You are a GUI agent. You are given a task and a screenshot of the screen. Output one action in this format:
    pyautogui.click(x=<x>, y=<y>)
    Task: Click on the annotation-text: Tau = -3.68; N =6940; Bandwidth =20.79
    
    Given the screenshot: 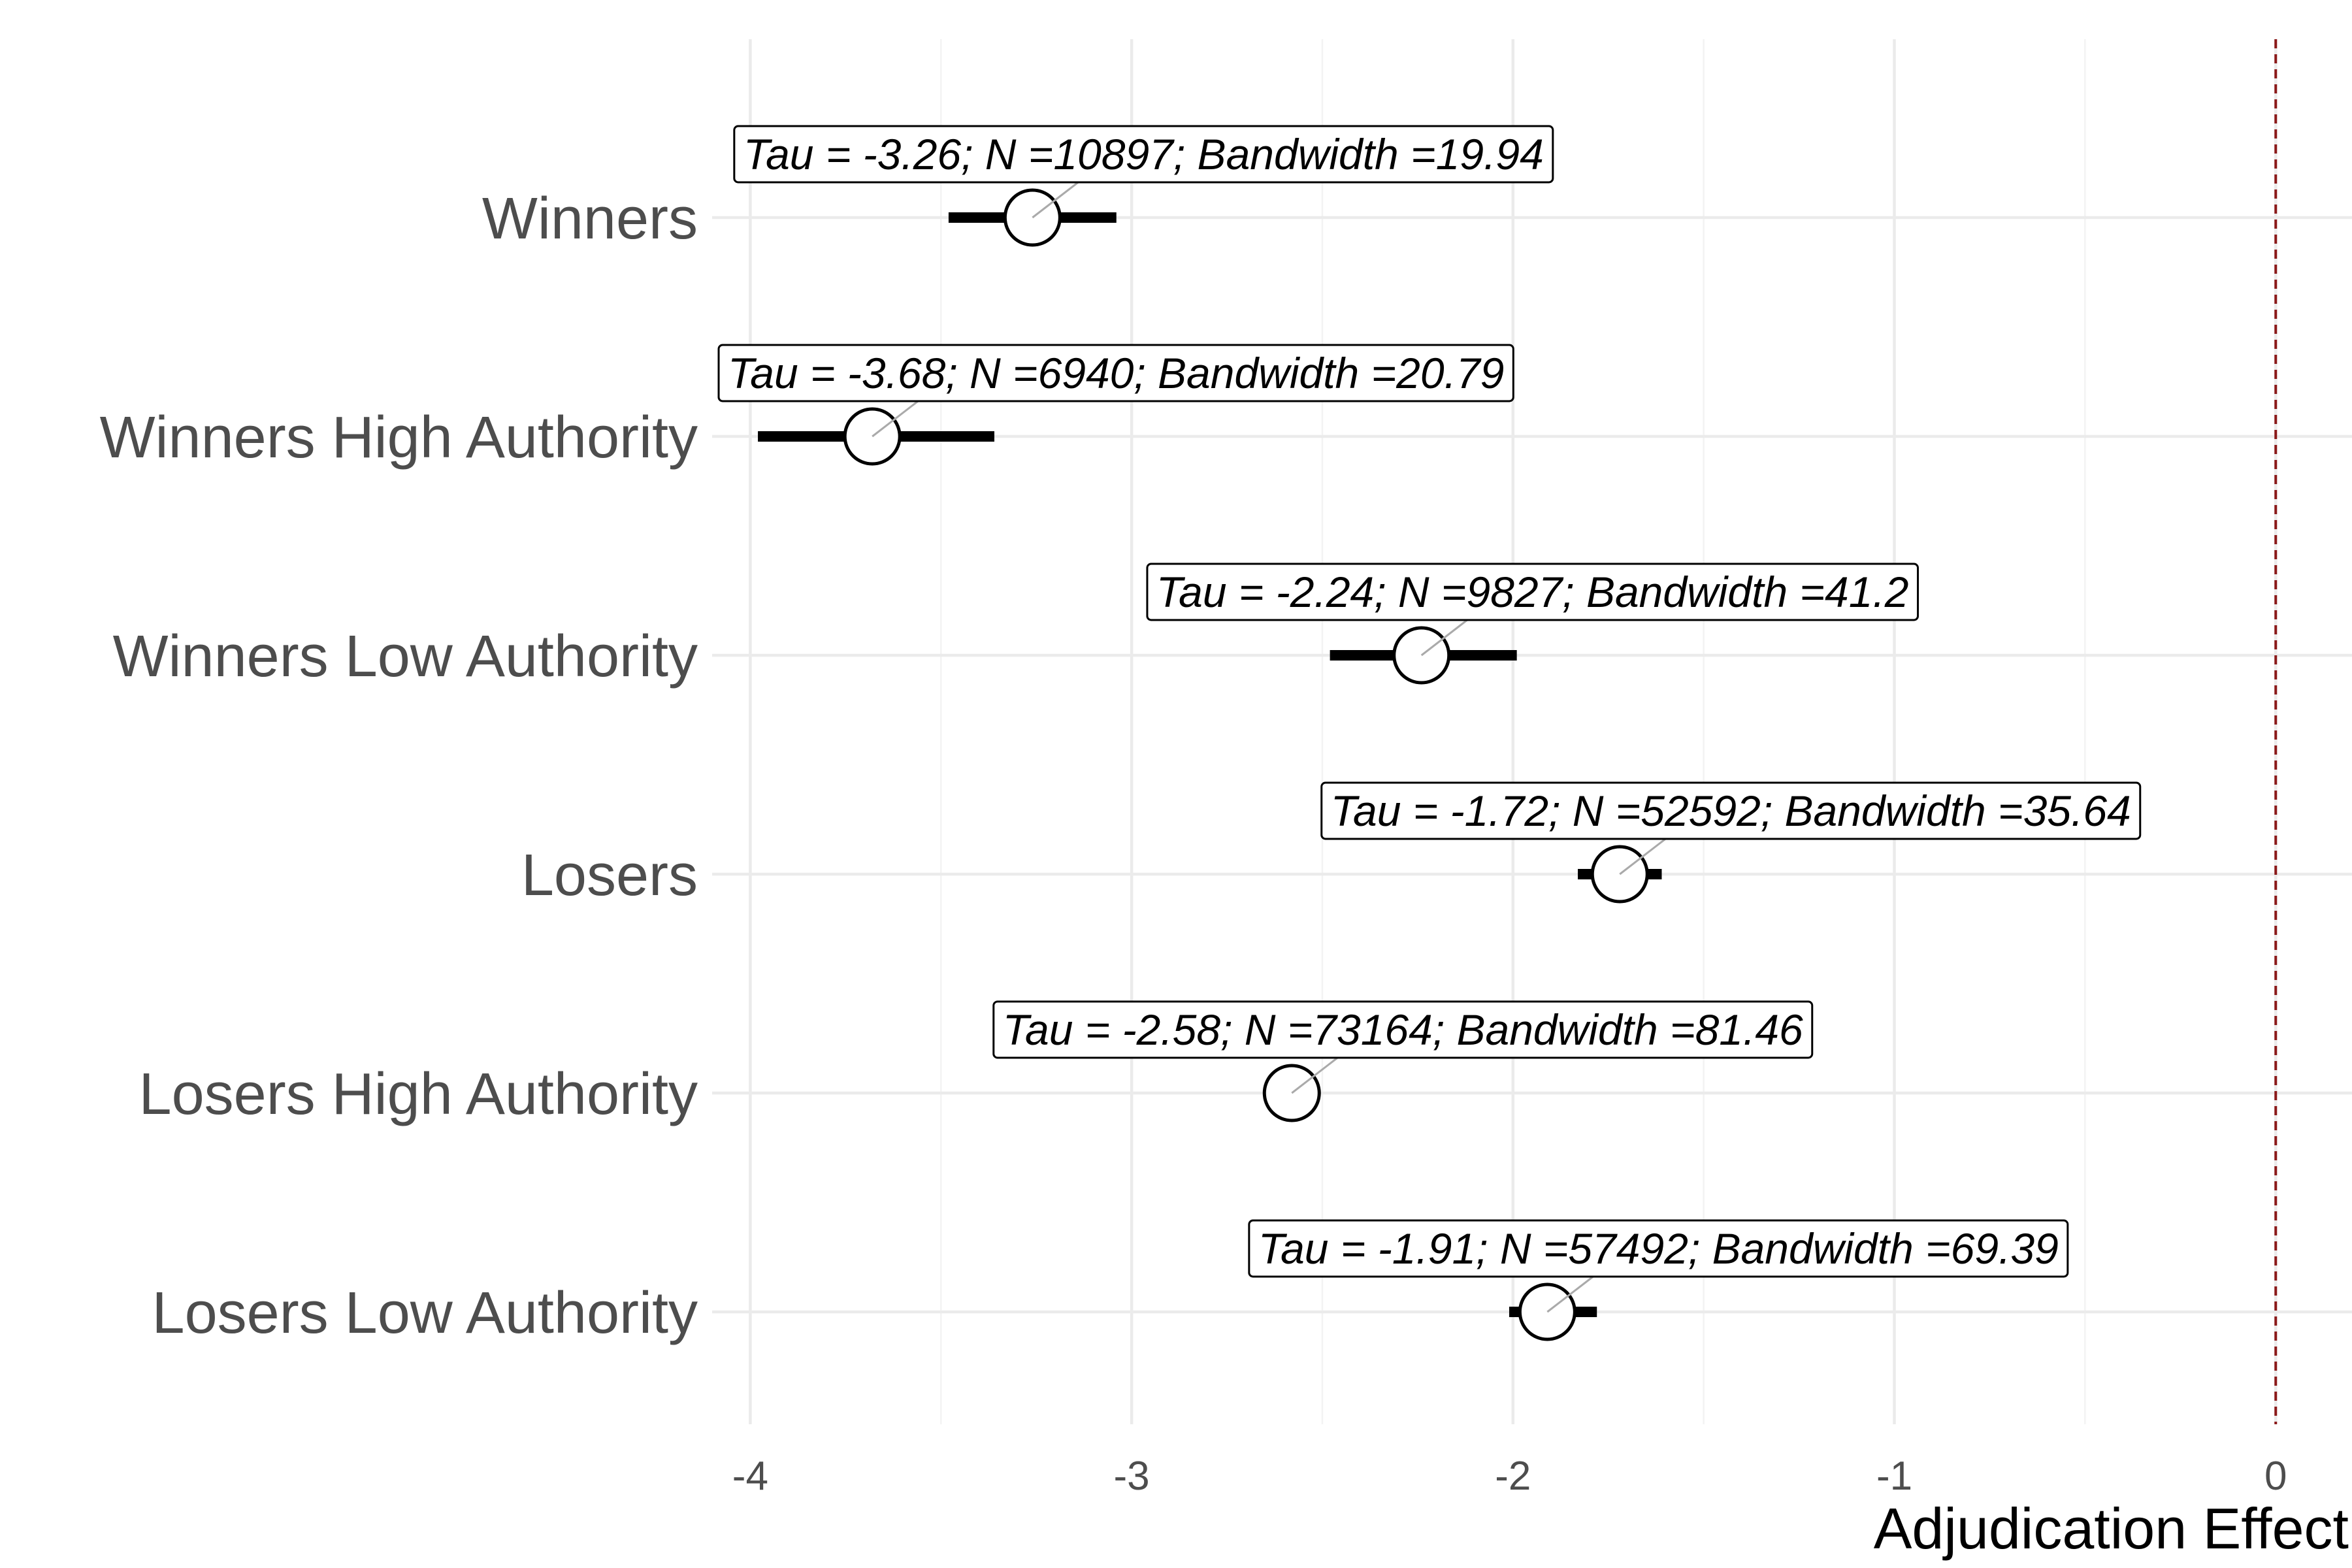 What is the action you would take?
    pyautogui.click(x=1116, y=373)
    